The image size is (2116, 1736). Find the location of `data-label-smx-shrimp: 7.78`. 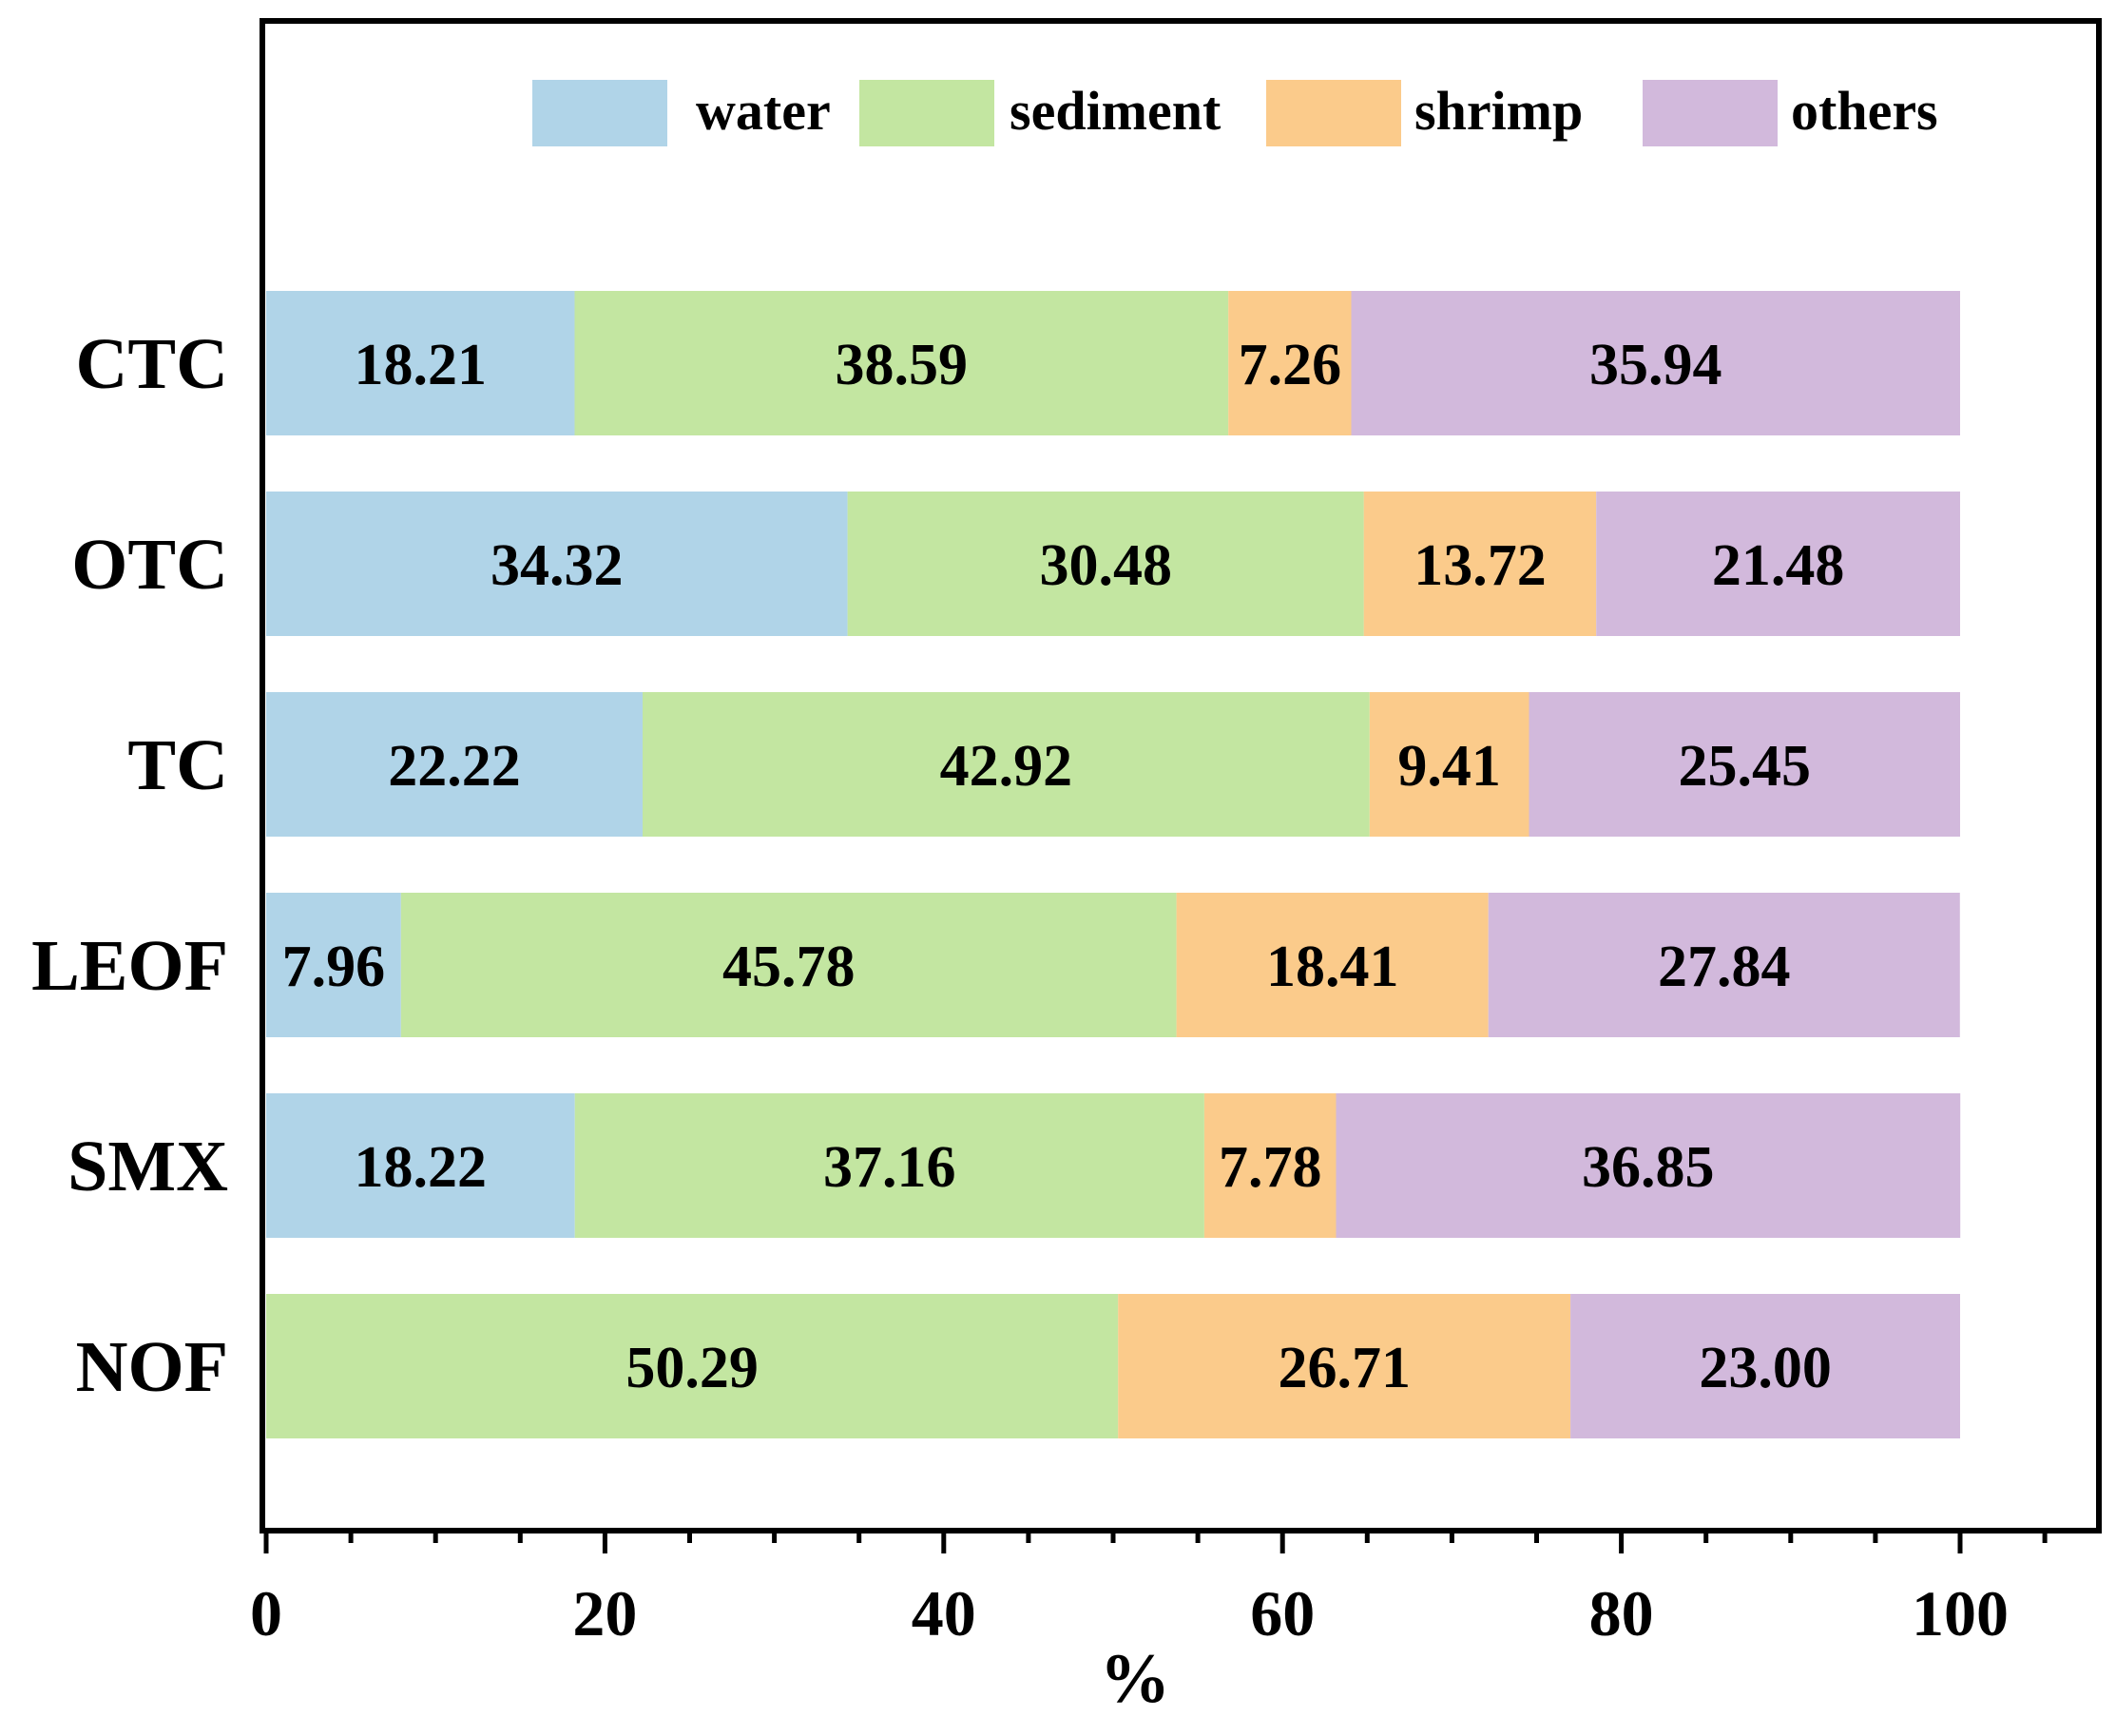

data-label-smx-shrimp: 7.78 is located at coordinates (1270, 1167).